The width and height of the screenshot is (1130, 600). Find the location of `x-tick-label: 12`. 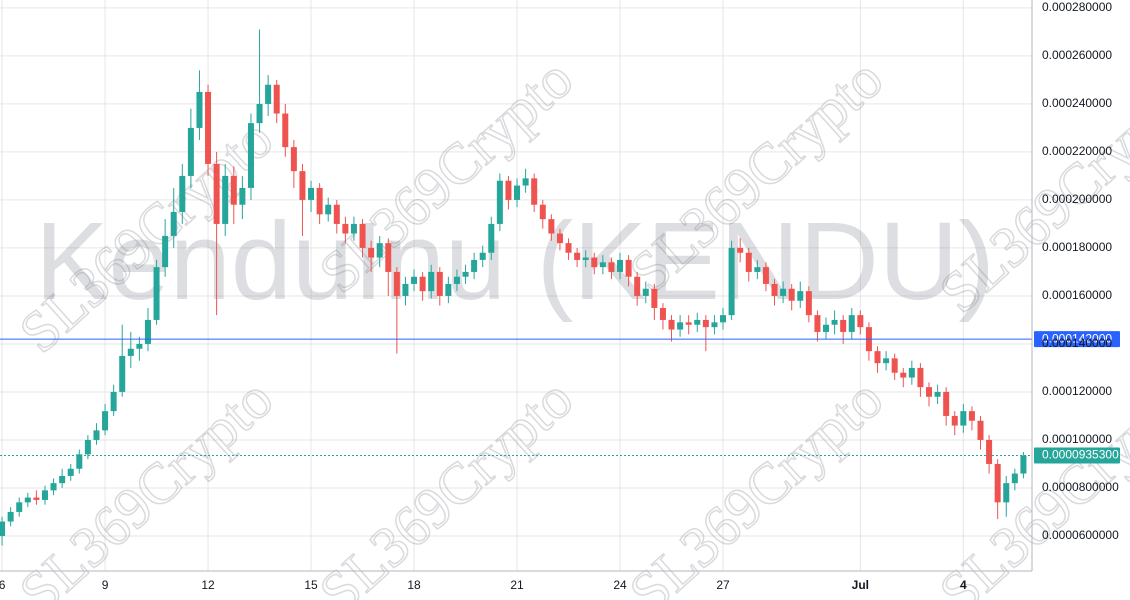

x-tick-label: 12 is located at coordinates (208, 585).